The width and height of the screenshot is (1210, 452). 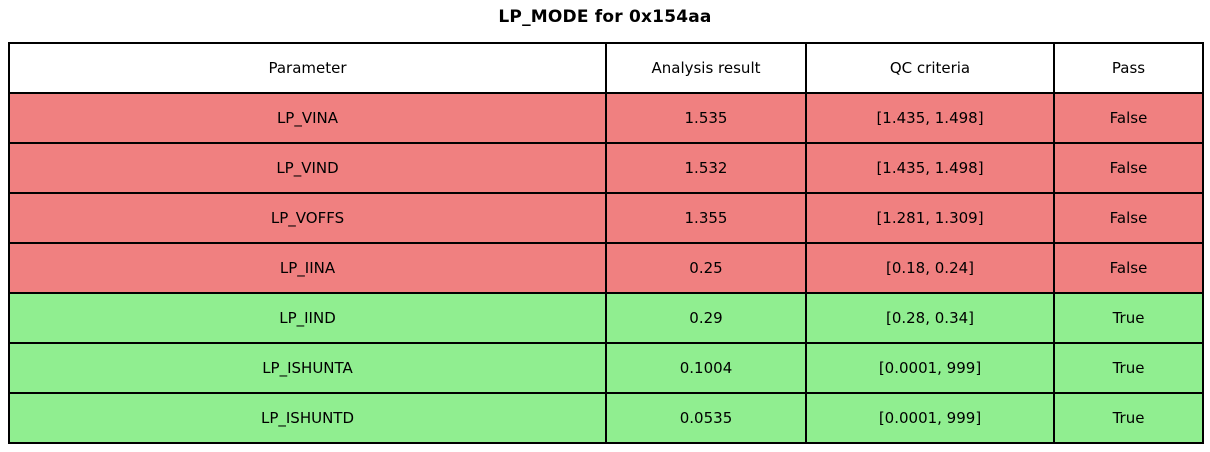 I want to click on analysis-result-cell: 1.535, so click(x=706, y=118).